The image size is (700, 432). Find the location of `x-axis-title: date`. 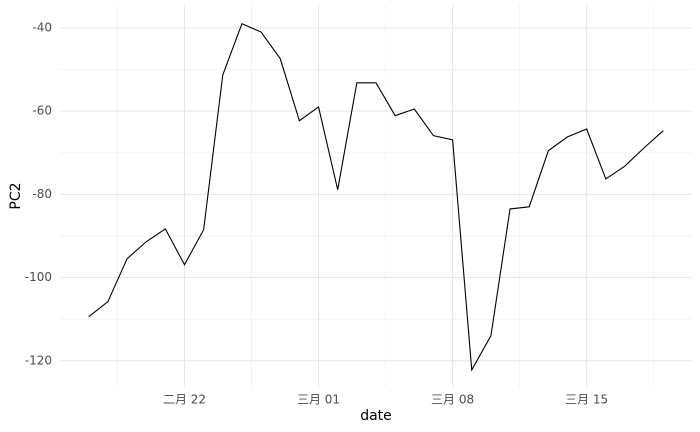

x-axis-title: date is located at coordinates (376, 416).